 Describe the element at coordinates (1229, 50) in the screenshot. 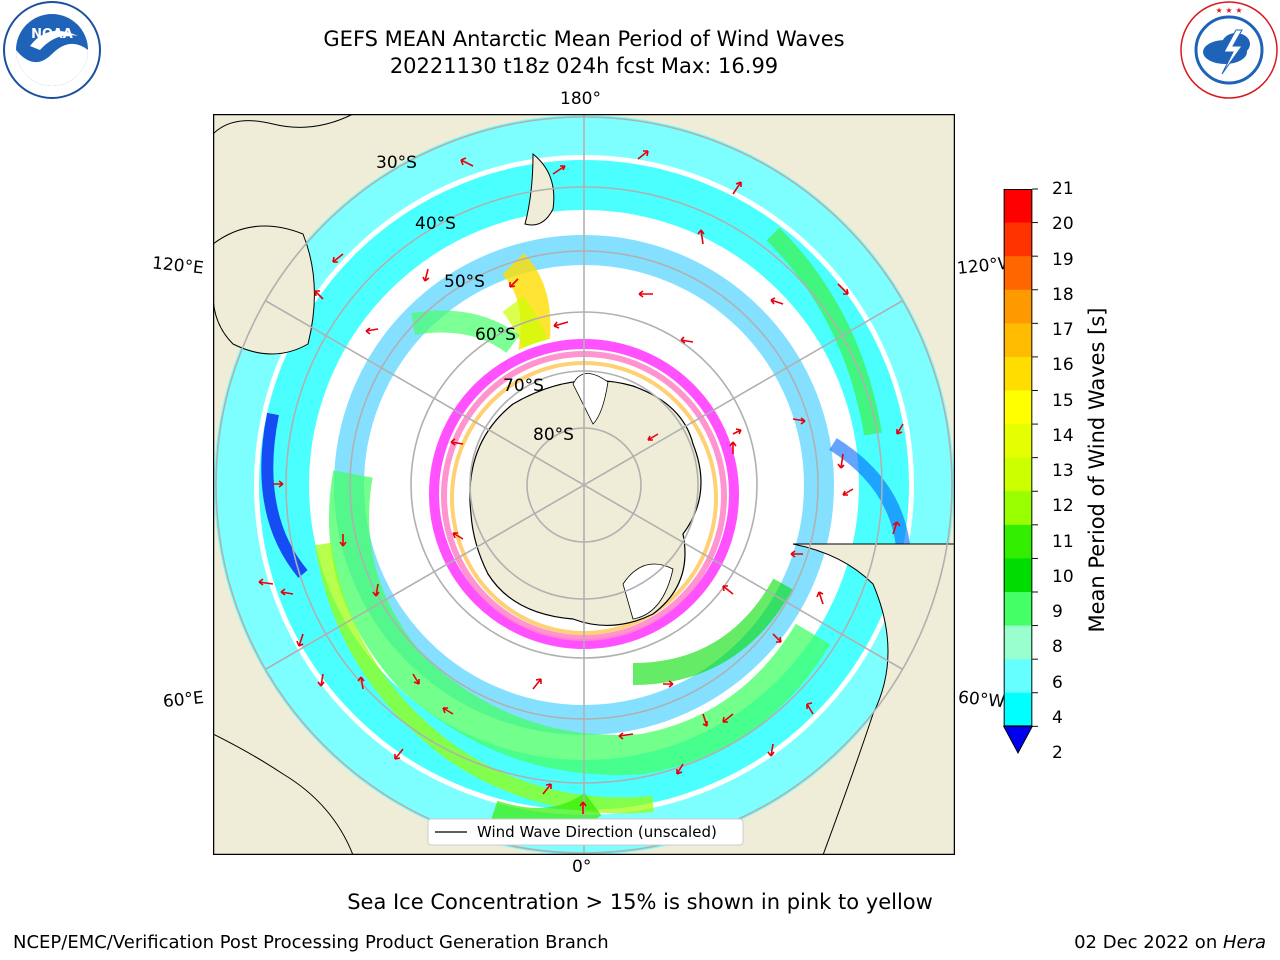

I see `nws-logo: ★ ★ ★` at that location.